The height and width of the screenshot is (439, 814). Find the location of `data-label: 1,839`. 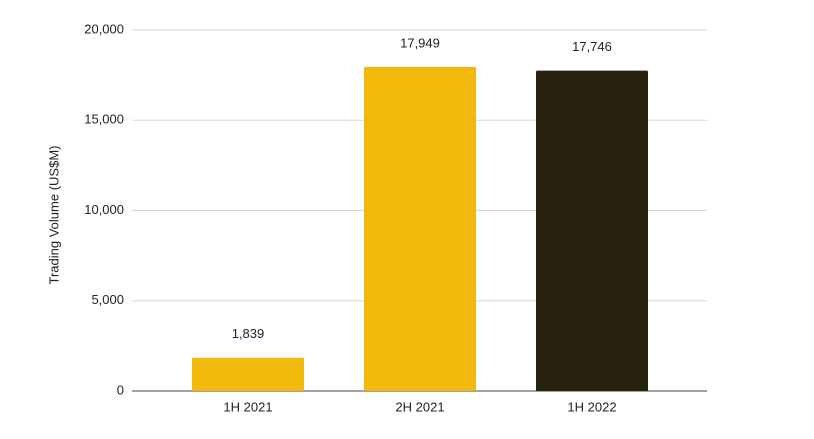

data-label: 1,839 is located at coordinates (248, 333).